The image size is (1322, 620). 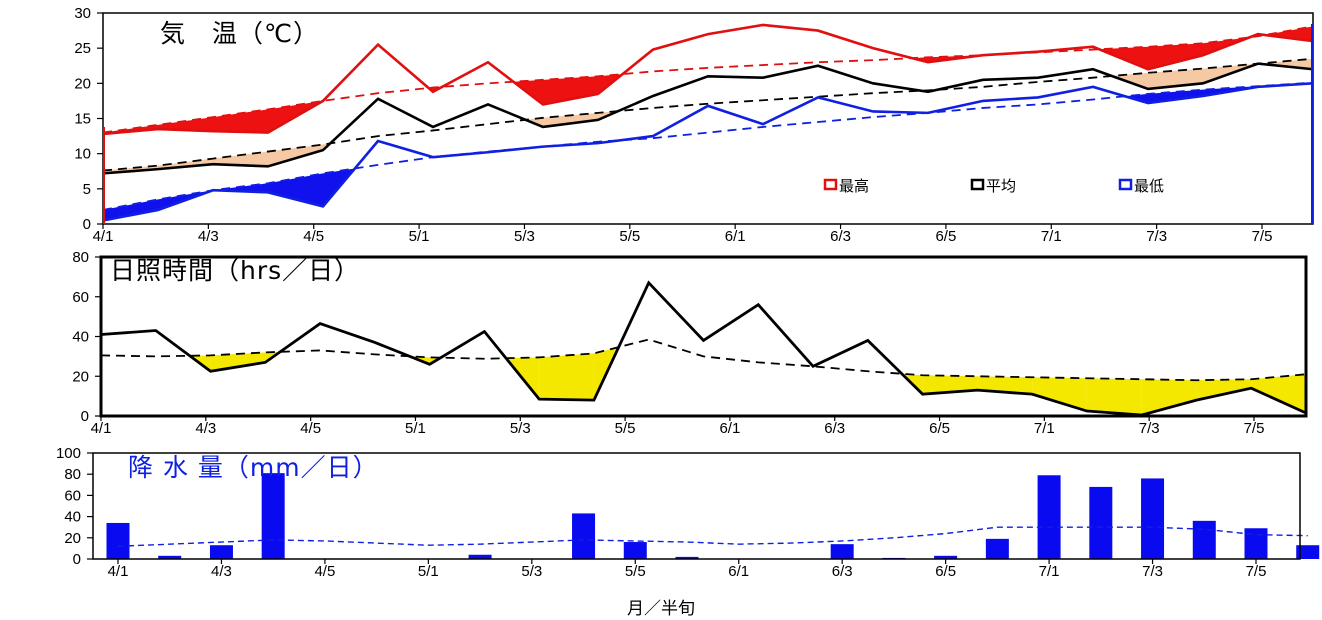 What do you see at coordinates (1256, 571) in the screenshot?
I see `precip-xtick-label: 7/5` at bounding box center [1256, 571].